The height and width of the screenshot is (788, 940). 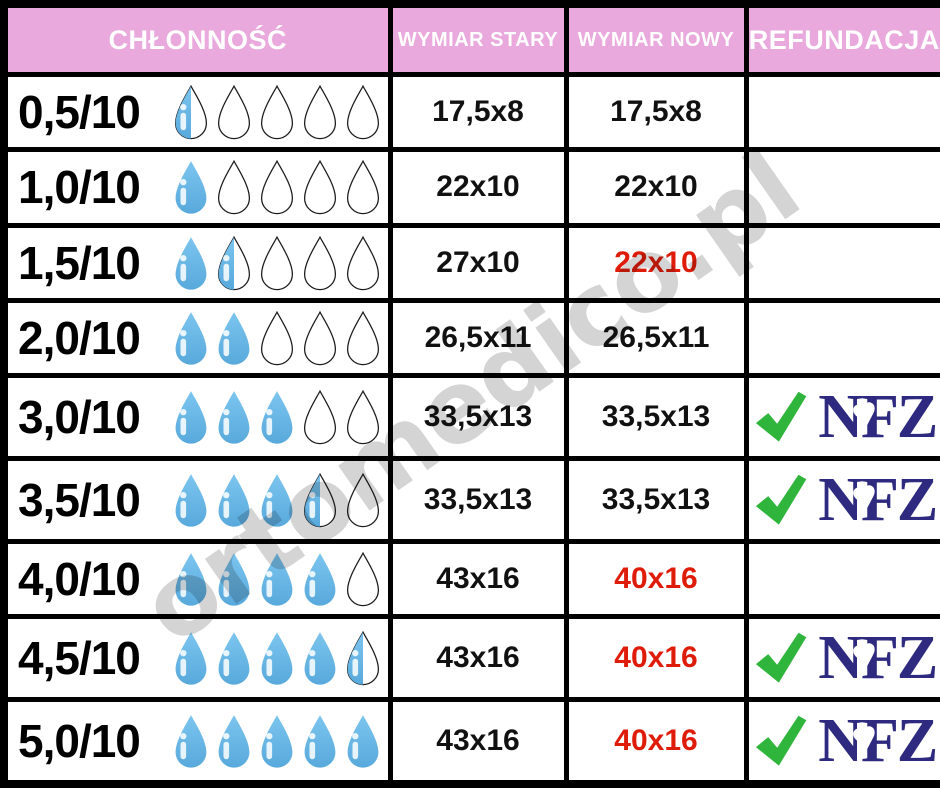 I want to click on table-row: 3,0/10 33,5x13 33,5x13 NFZ ♥, so click(x=470, y=417).